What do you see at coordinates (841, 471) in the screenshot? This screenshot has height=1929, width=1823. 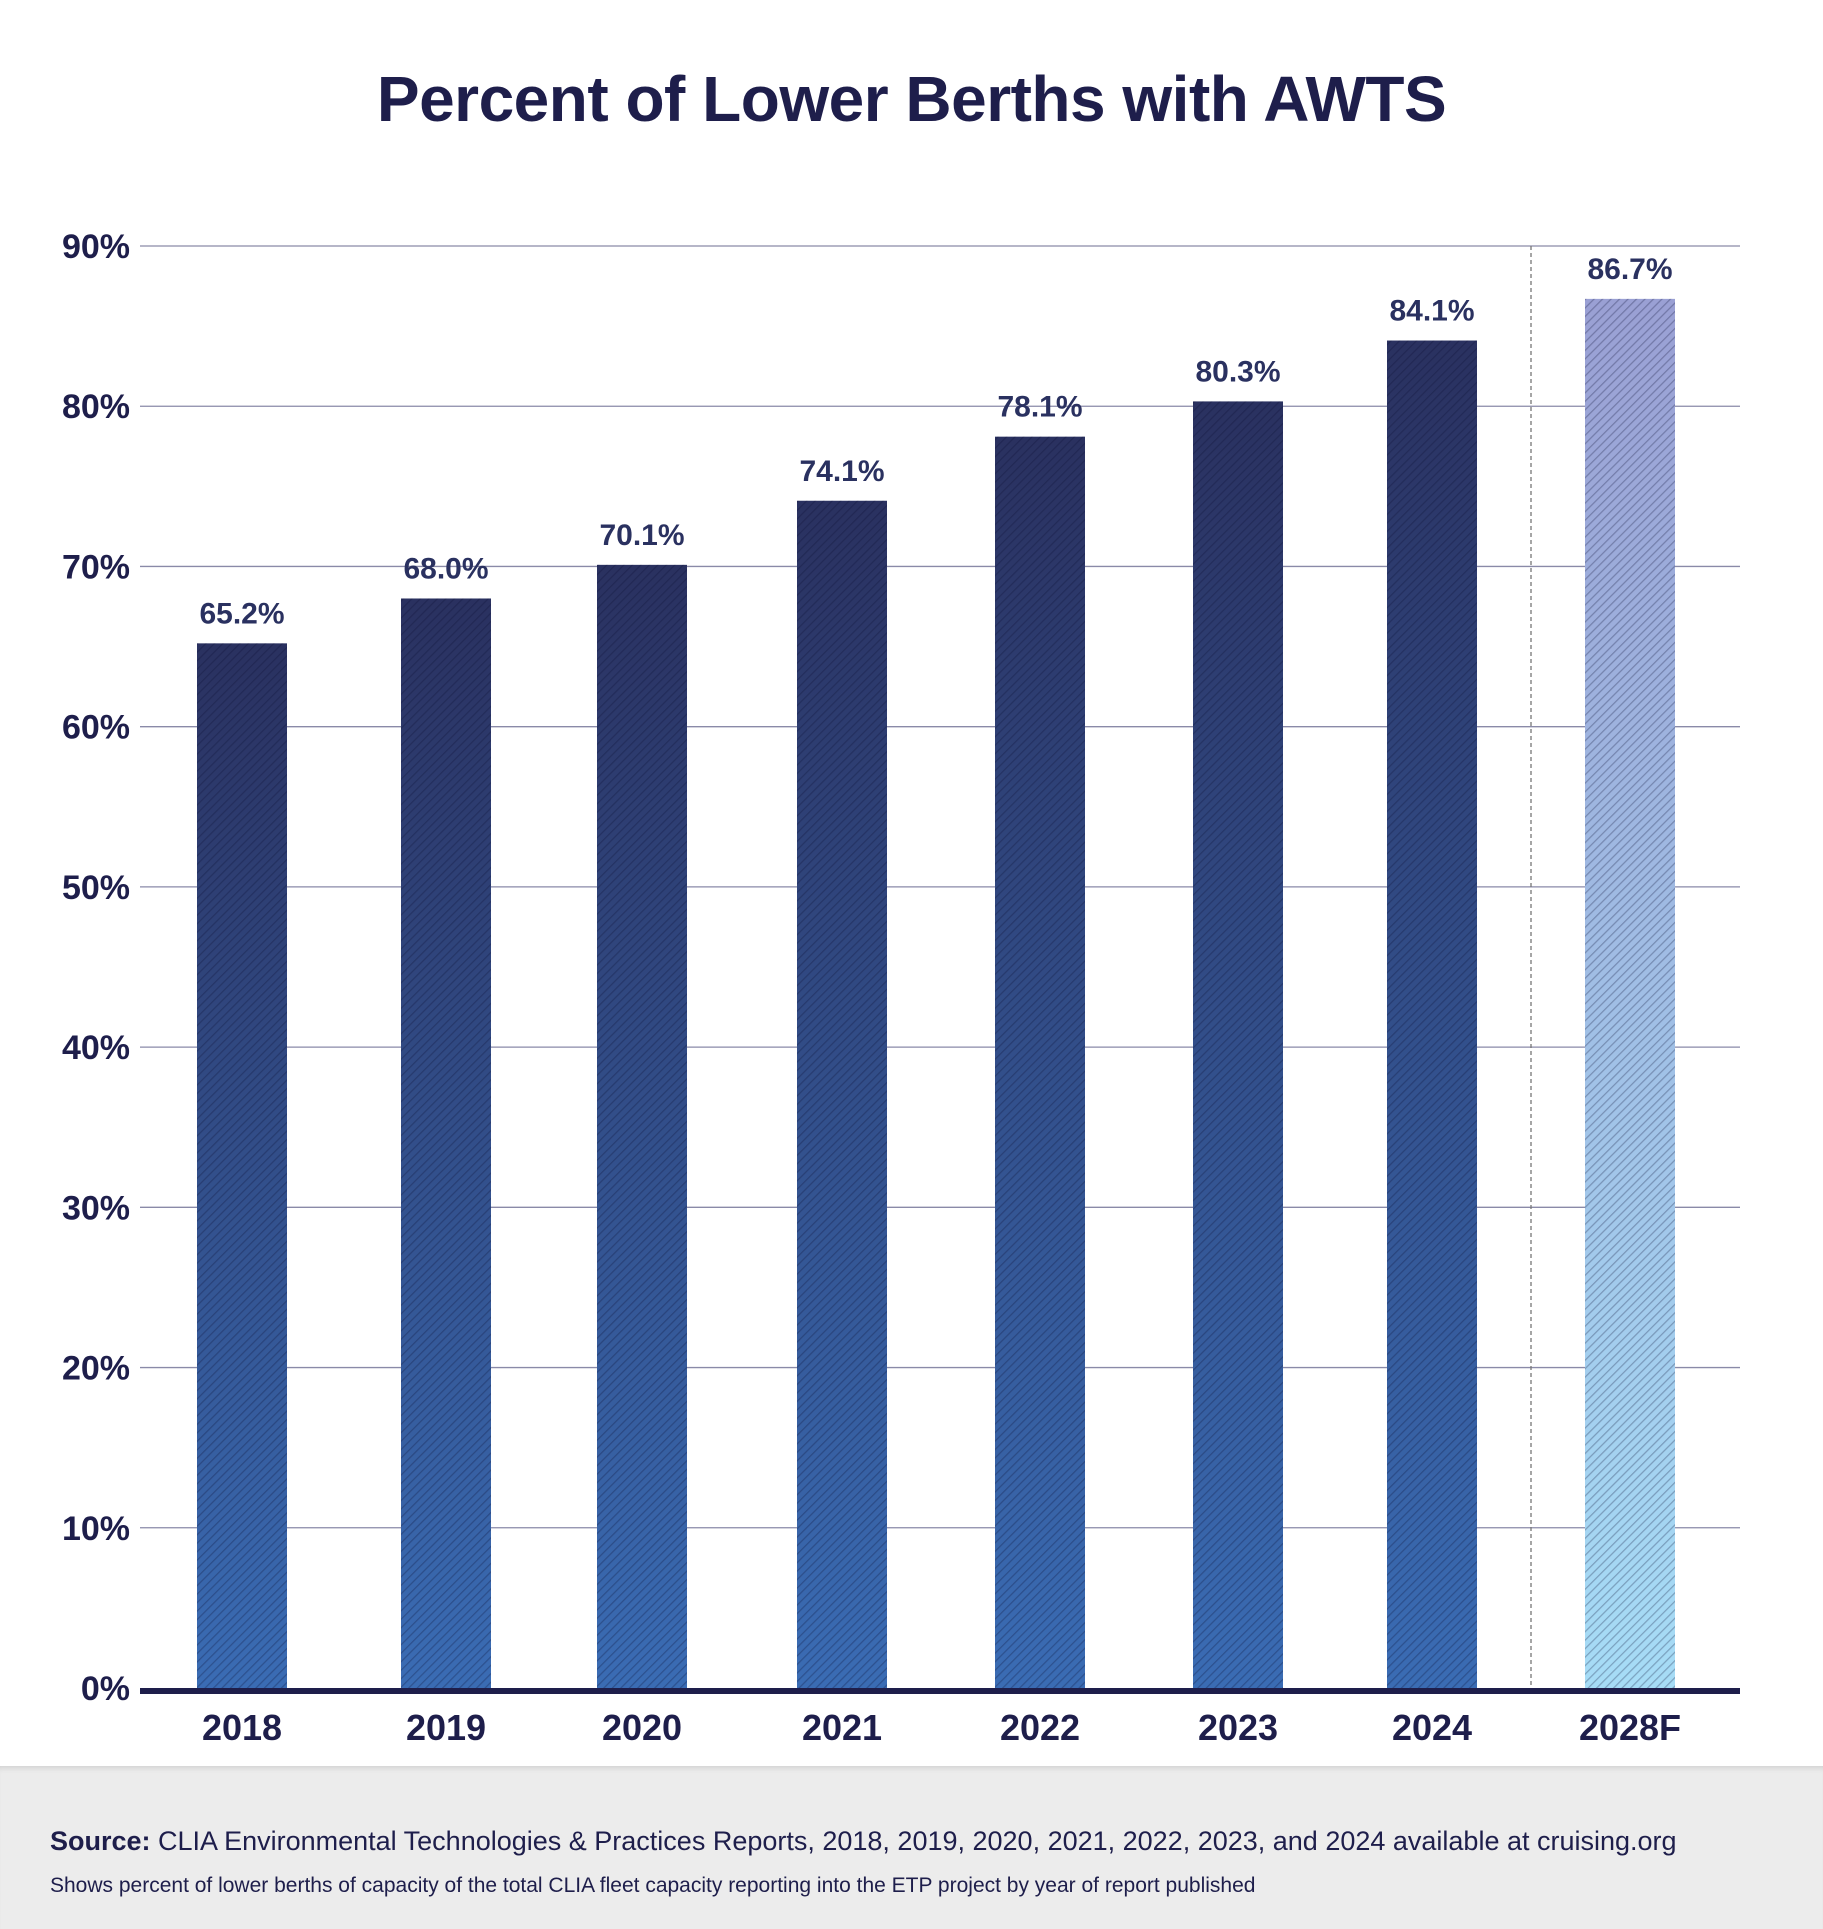 I see `data-label: 74.1%` at bounding box center [841, 471].